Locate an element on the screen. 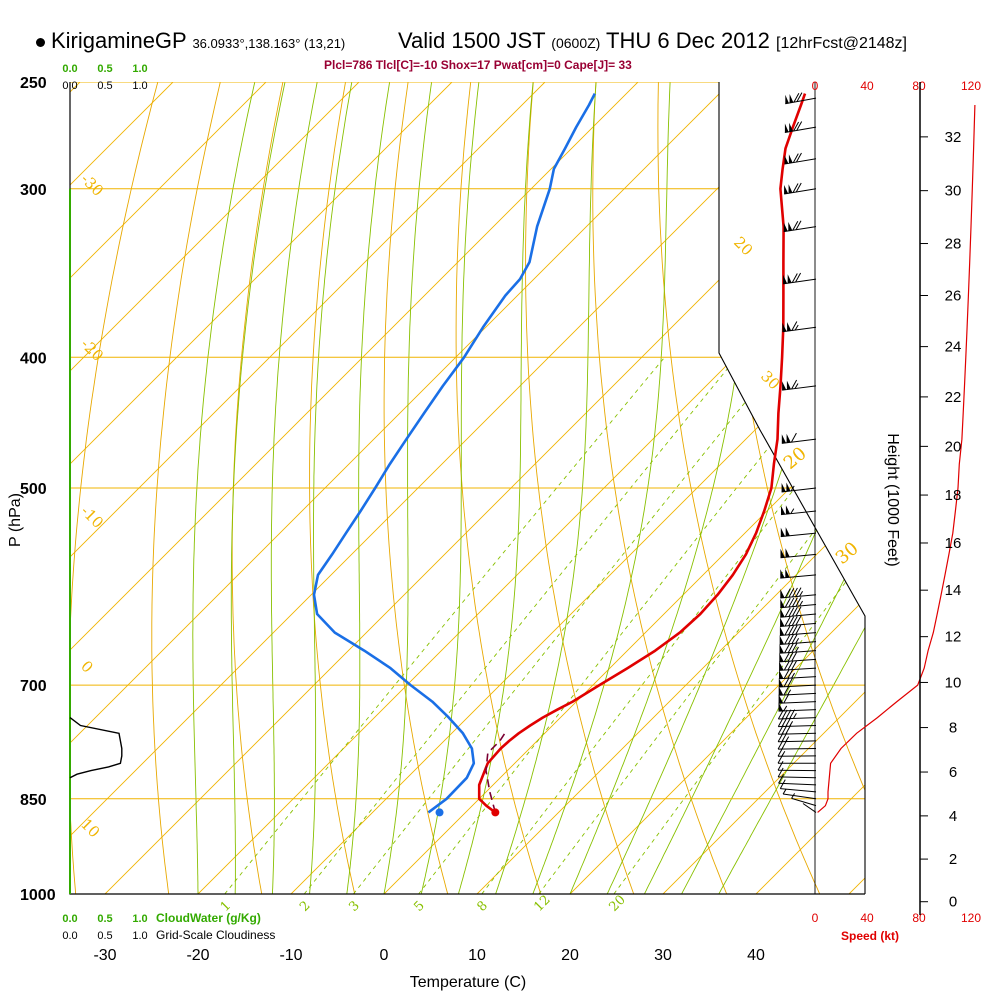  height-tick-label: 2 is located at coordinates (953, 859).